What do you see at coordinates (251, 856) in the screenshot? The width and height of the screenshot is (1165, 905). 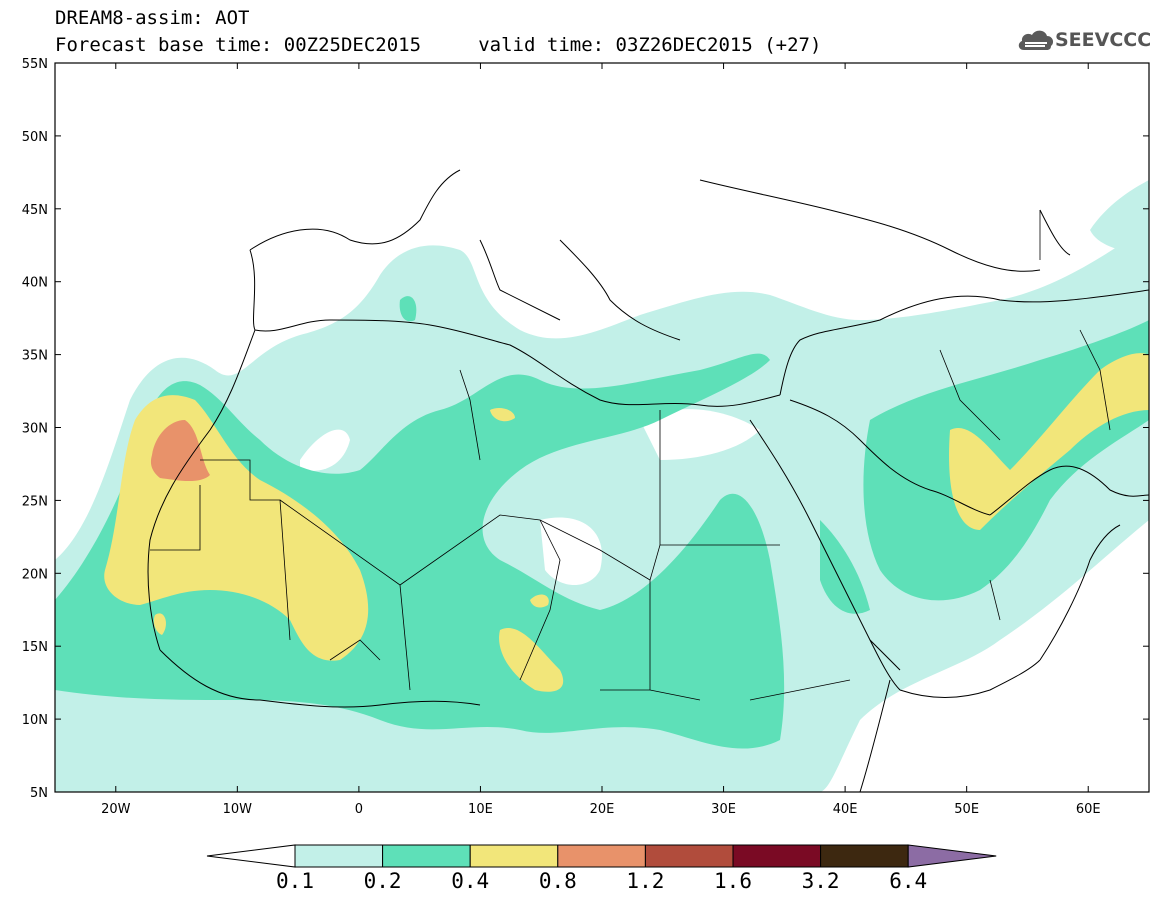 I see `colorbar-segment-below` at bounding box center [251, 856].